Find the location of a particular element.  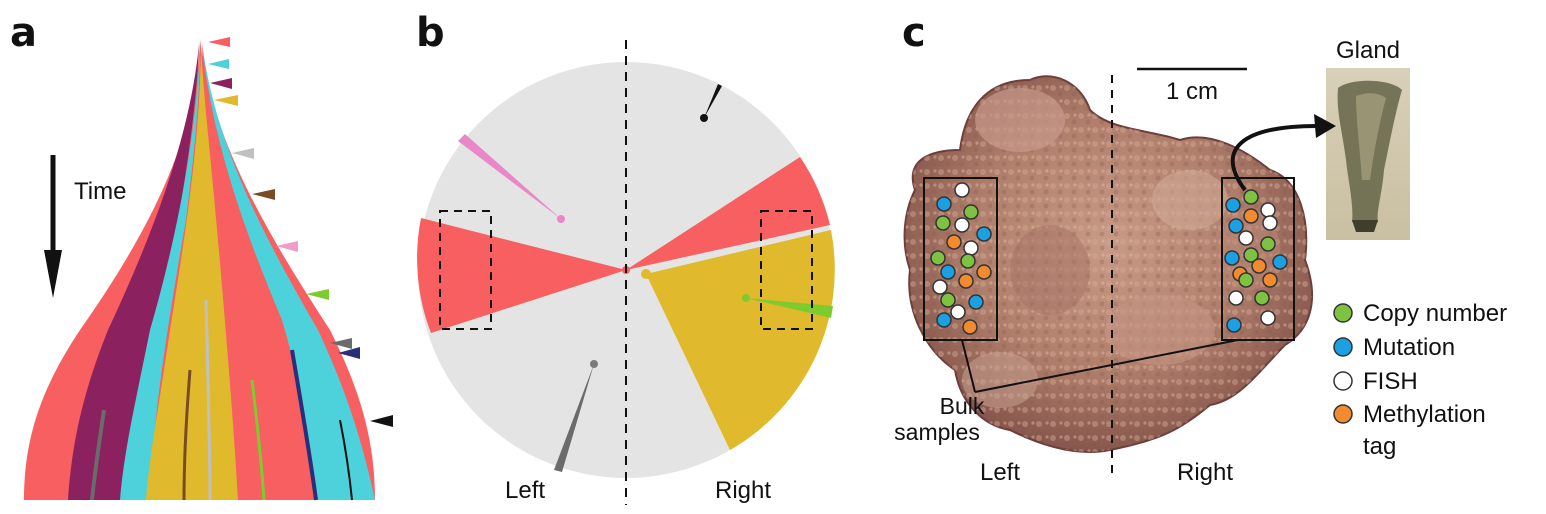

legend-label: Copy number is located at coordinates (1435, 313).